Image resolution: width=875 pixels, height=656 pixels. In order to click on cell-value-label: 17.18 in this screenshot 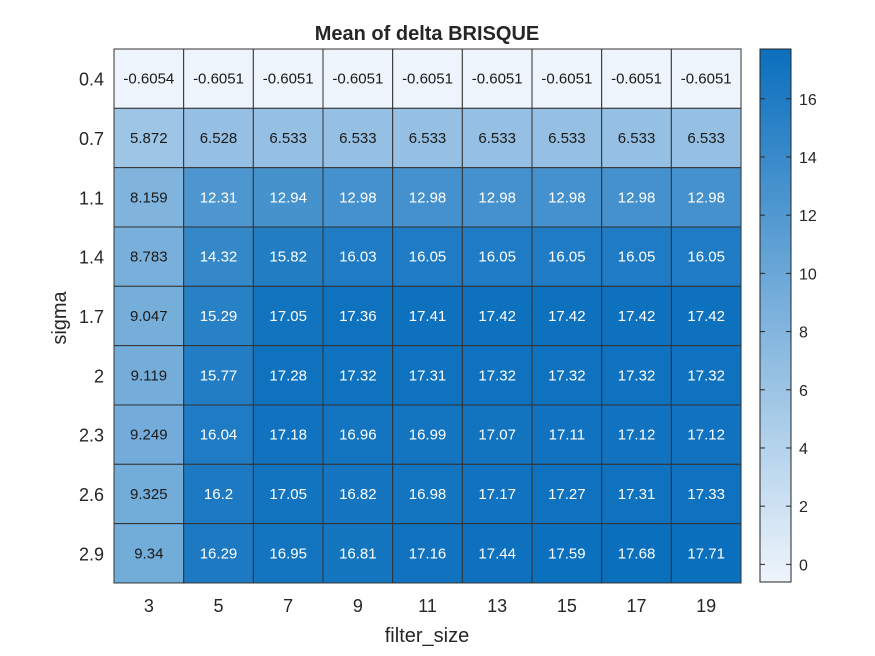, I will do `click(288, 435)`.